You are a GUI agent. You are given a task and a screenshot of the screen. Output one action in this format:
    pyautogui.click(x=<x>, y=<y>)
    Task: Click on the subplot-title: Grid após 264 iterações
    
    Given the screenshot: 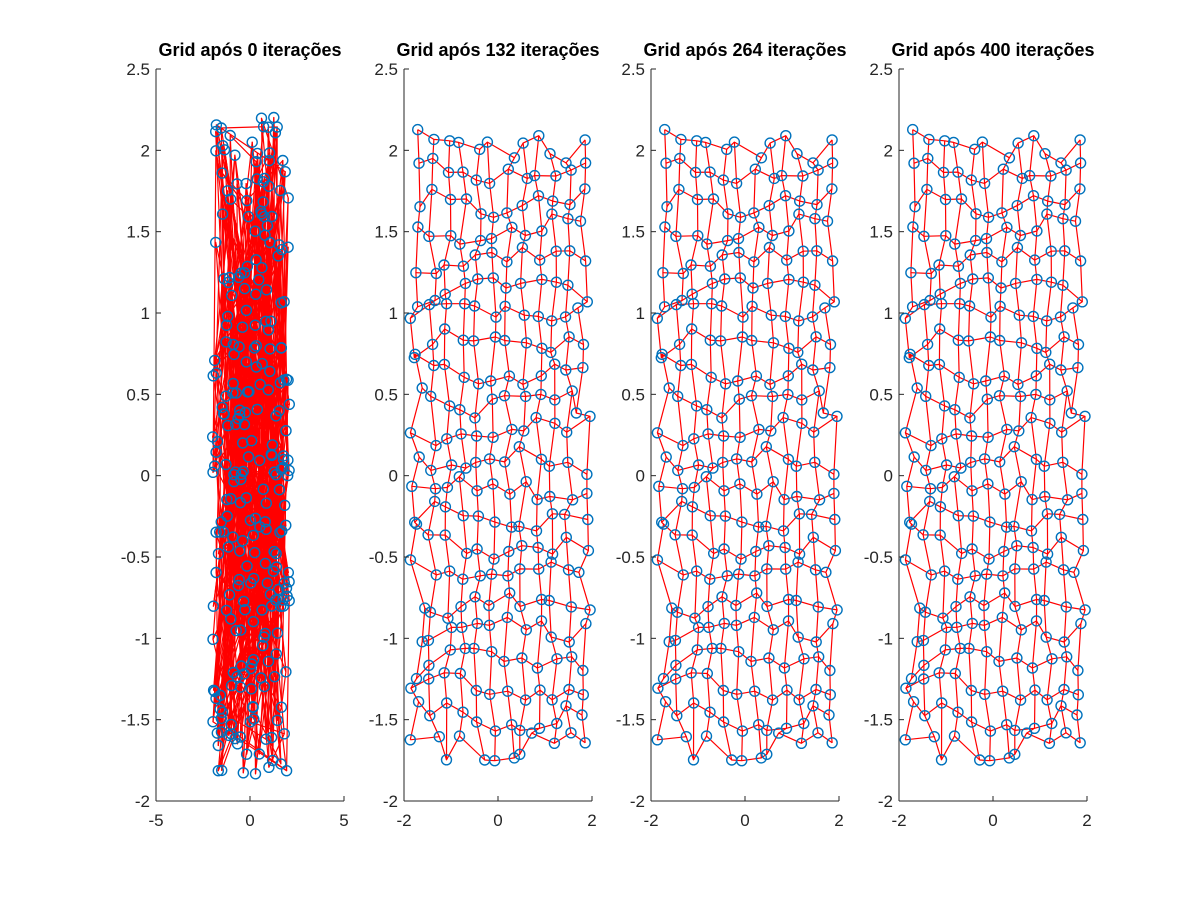 What is the action you would take?
    pyautogui.click(x=744, y=50)
    